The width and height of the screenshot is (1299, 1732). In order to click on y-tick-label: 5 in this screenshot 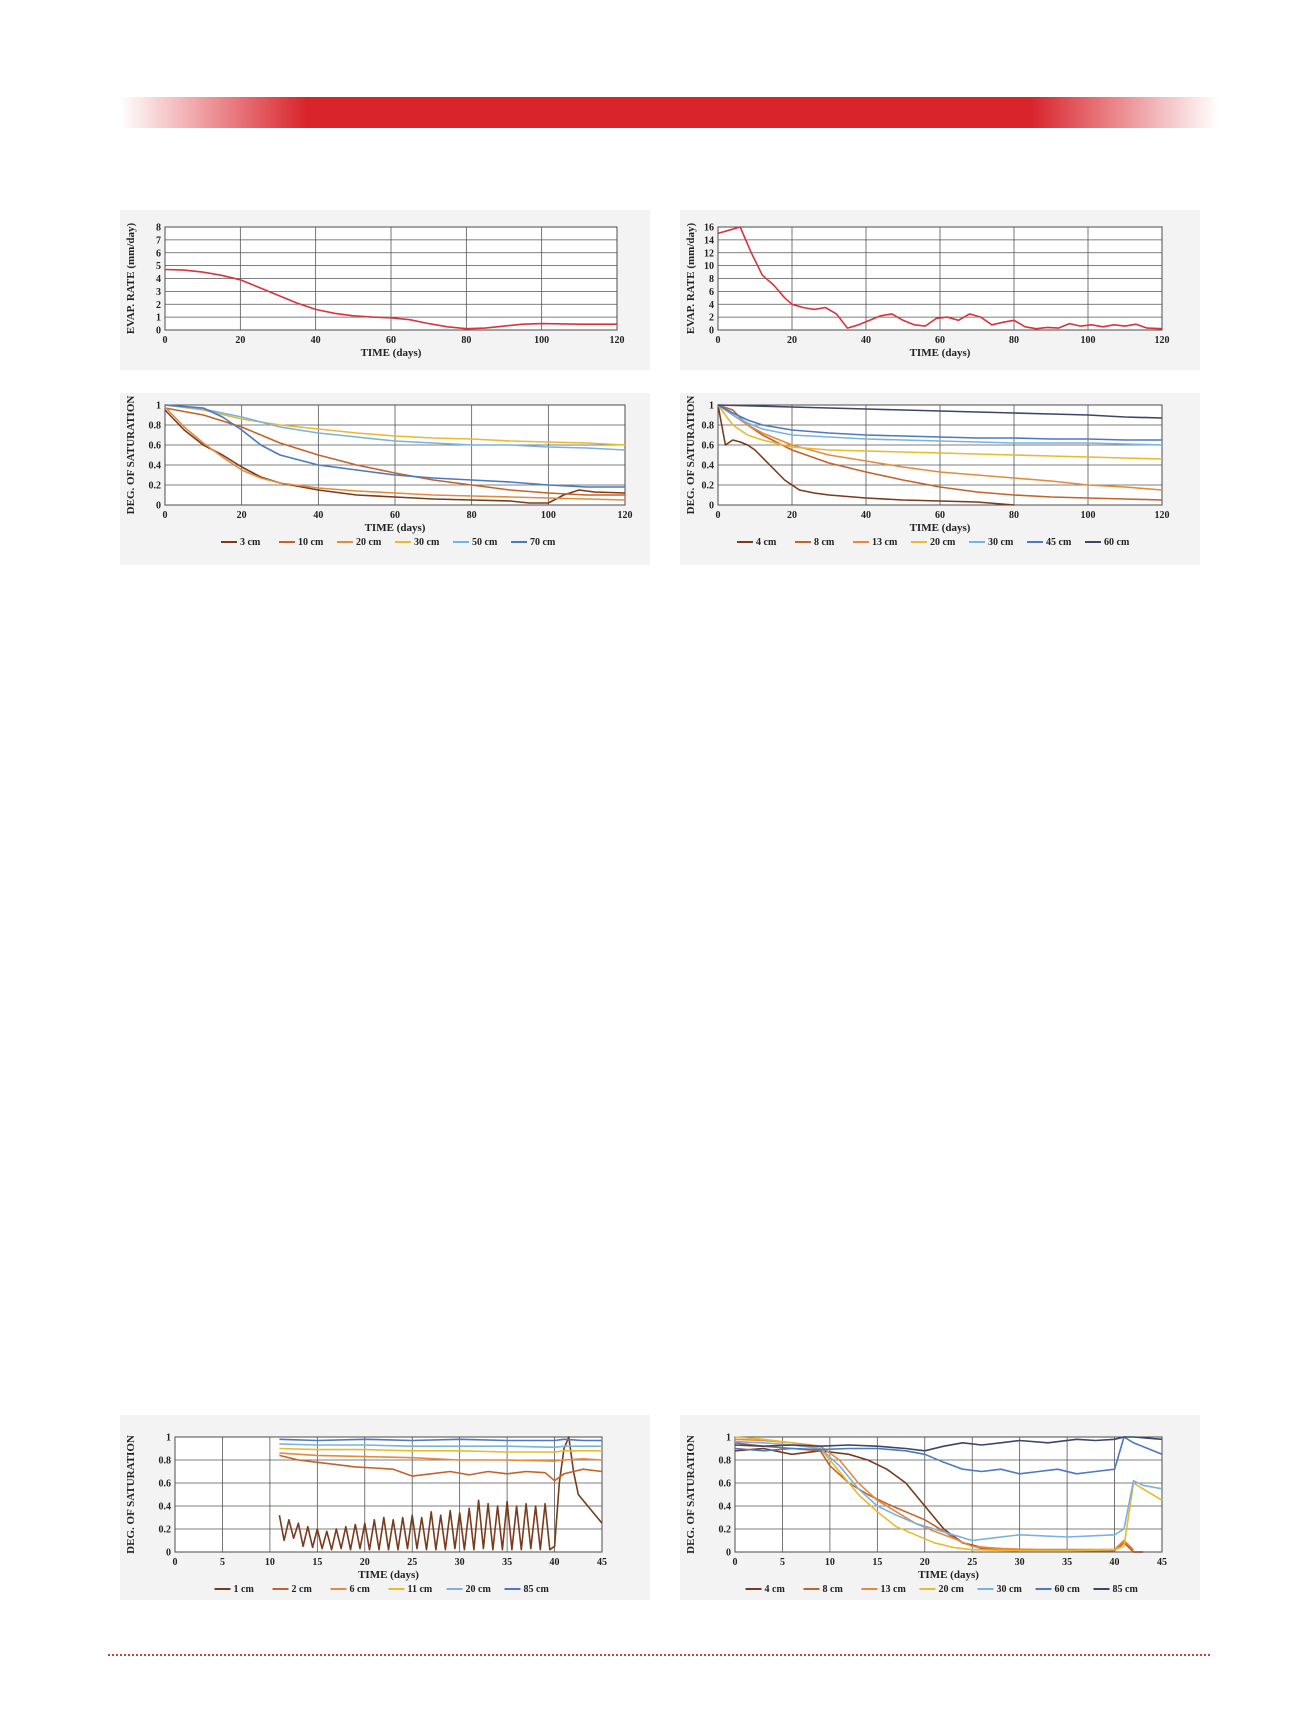, I will do `click(158, 266)`.